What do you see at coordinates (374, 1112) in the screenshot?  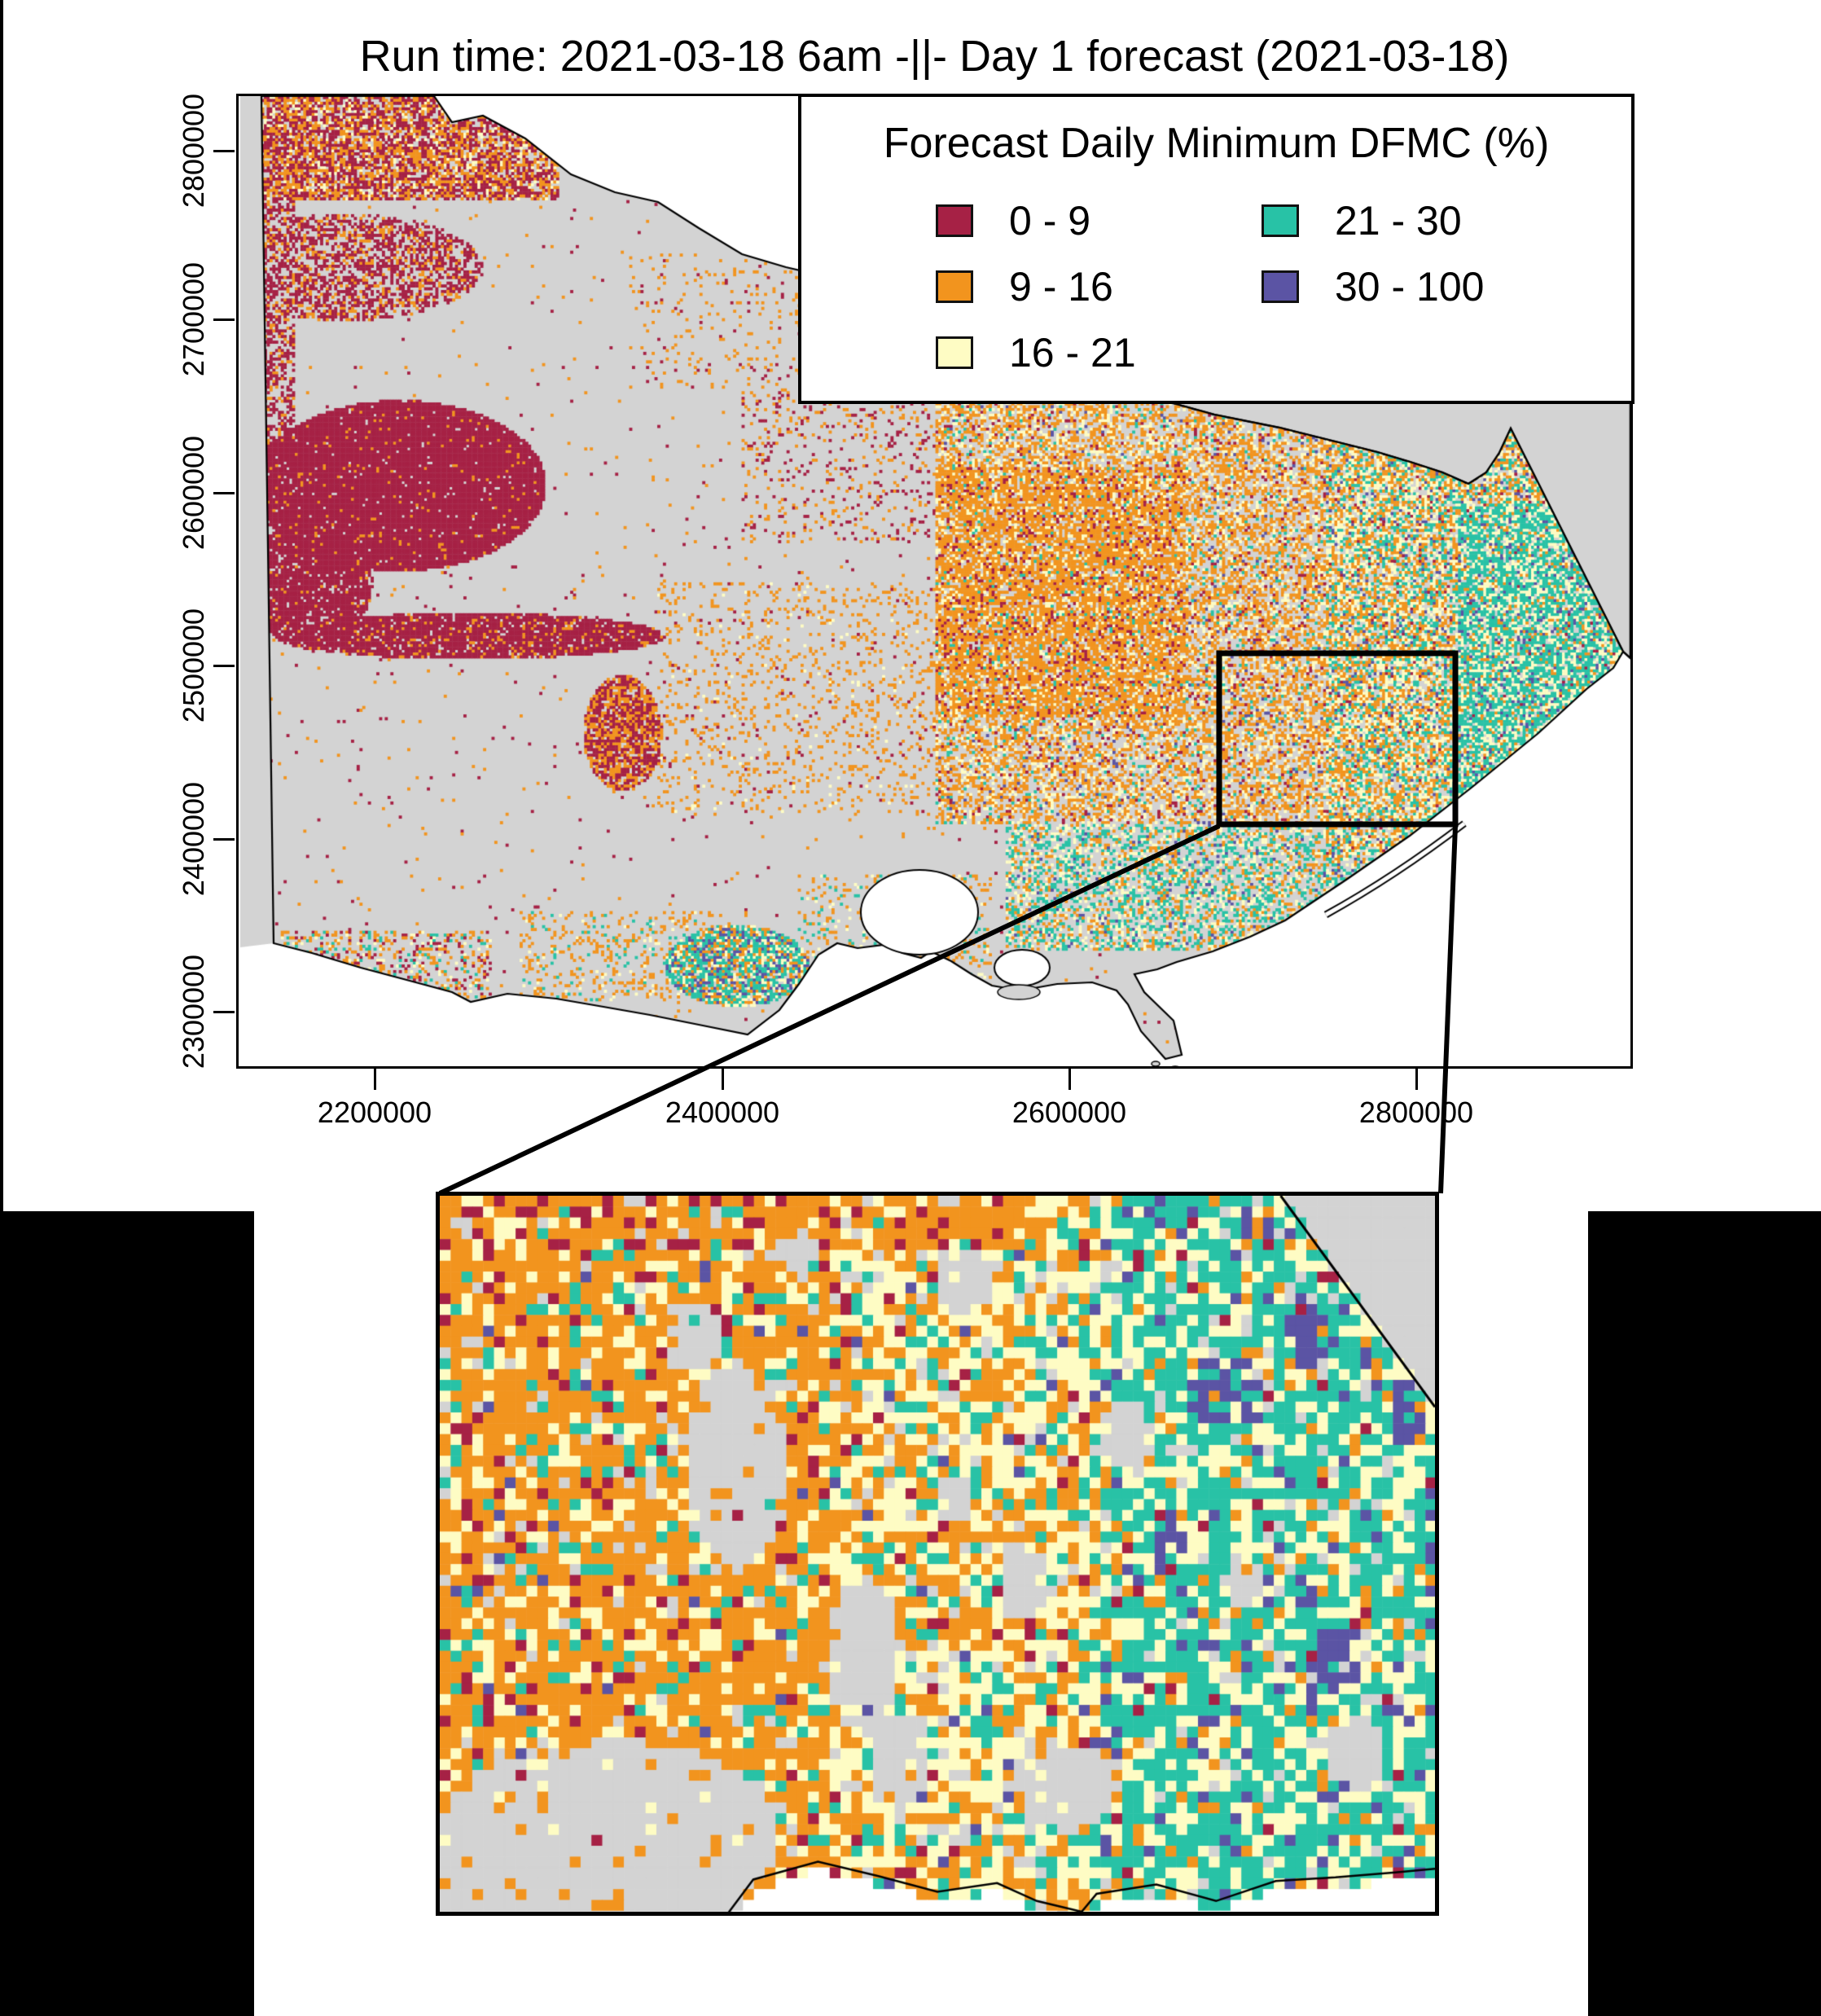 I see `x-tick-label: 2200000` at bounding box center [374, 1112].